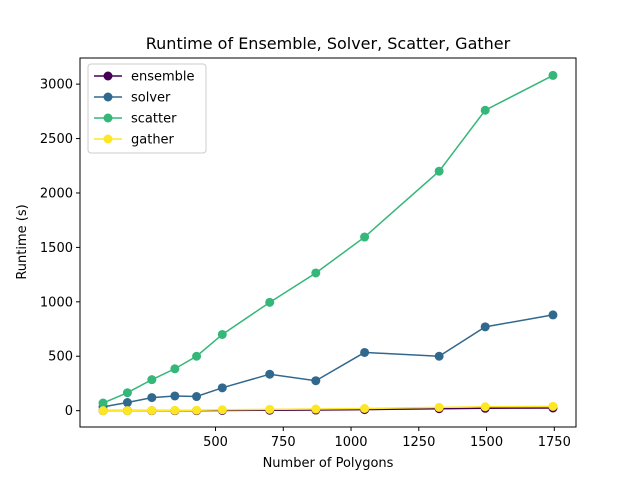 This screenshot has height=480, width=640. What do you see at coordinates (350, 442) in the screenshot?
I see `x-tick-label: 1000` at bounding box center [350, 442].